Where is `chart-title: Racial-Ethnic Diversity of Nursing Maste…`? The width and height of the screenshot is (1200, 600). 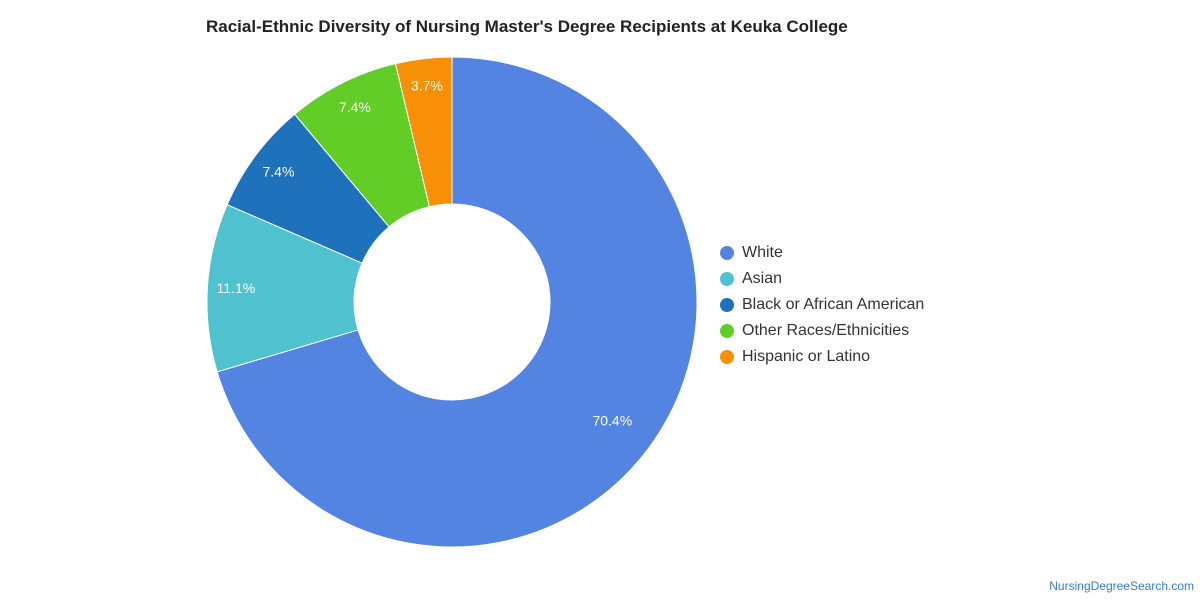
chart-title: Racial-Ethnic Diversity of Nursing Maste… is located at coordinates (527, 26).